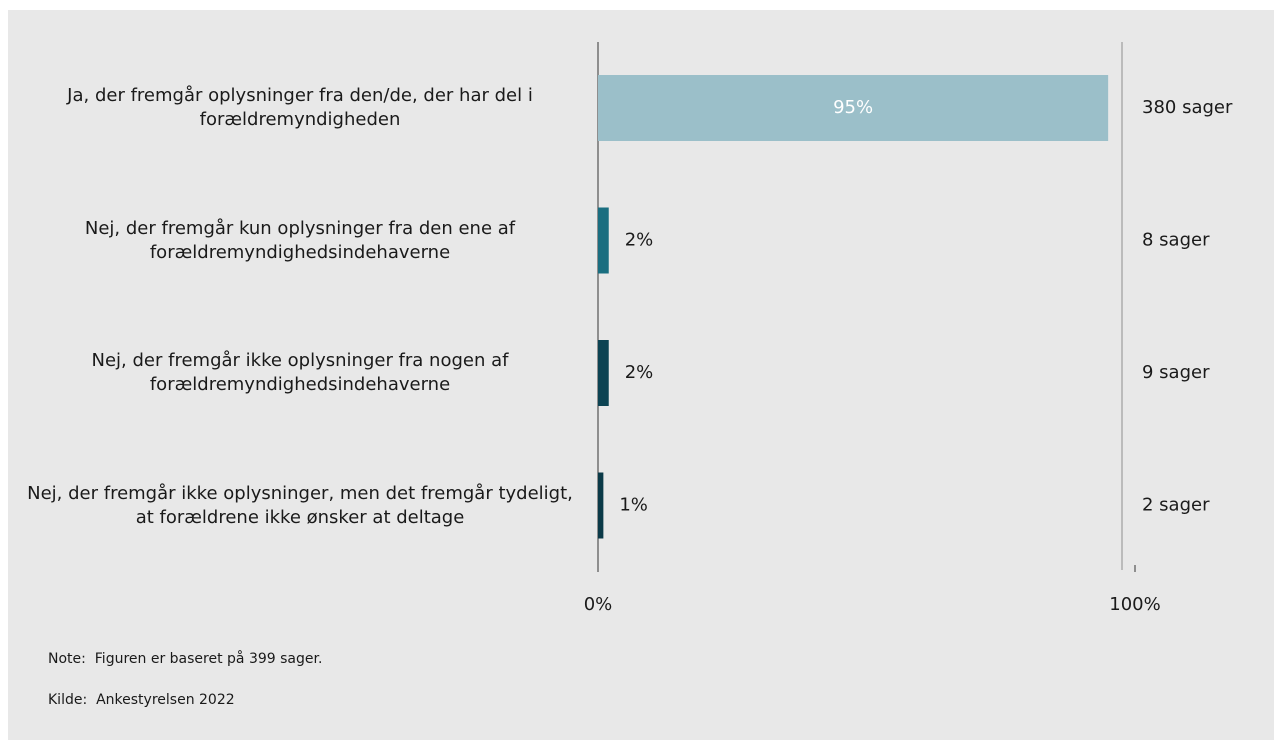 This screenshot has height=740, width=1282. What do you see at coordinates (67, 659) in the screenshot?
I see `note-label: Note:` at bounding box center [67, 659].